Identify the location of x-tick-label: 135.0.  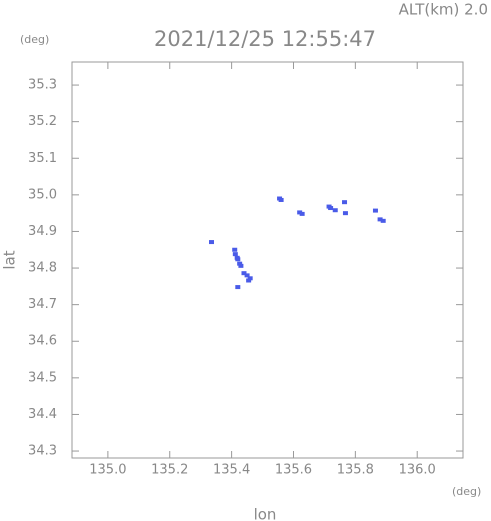
(107, 470).